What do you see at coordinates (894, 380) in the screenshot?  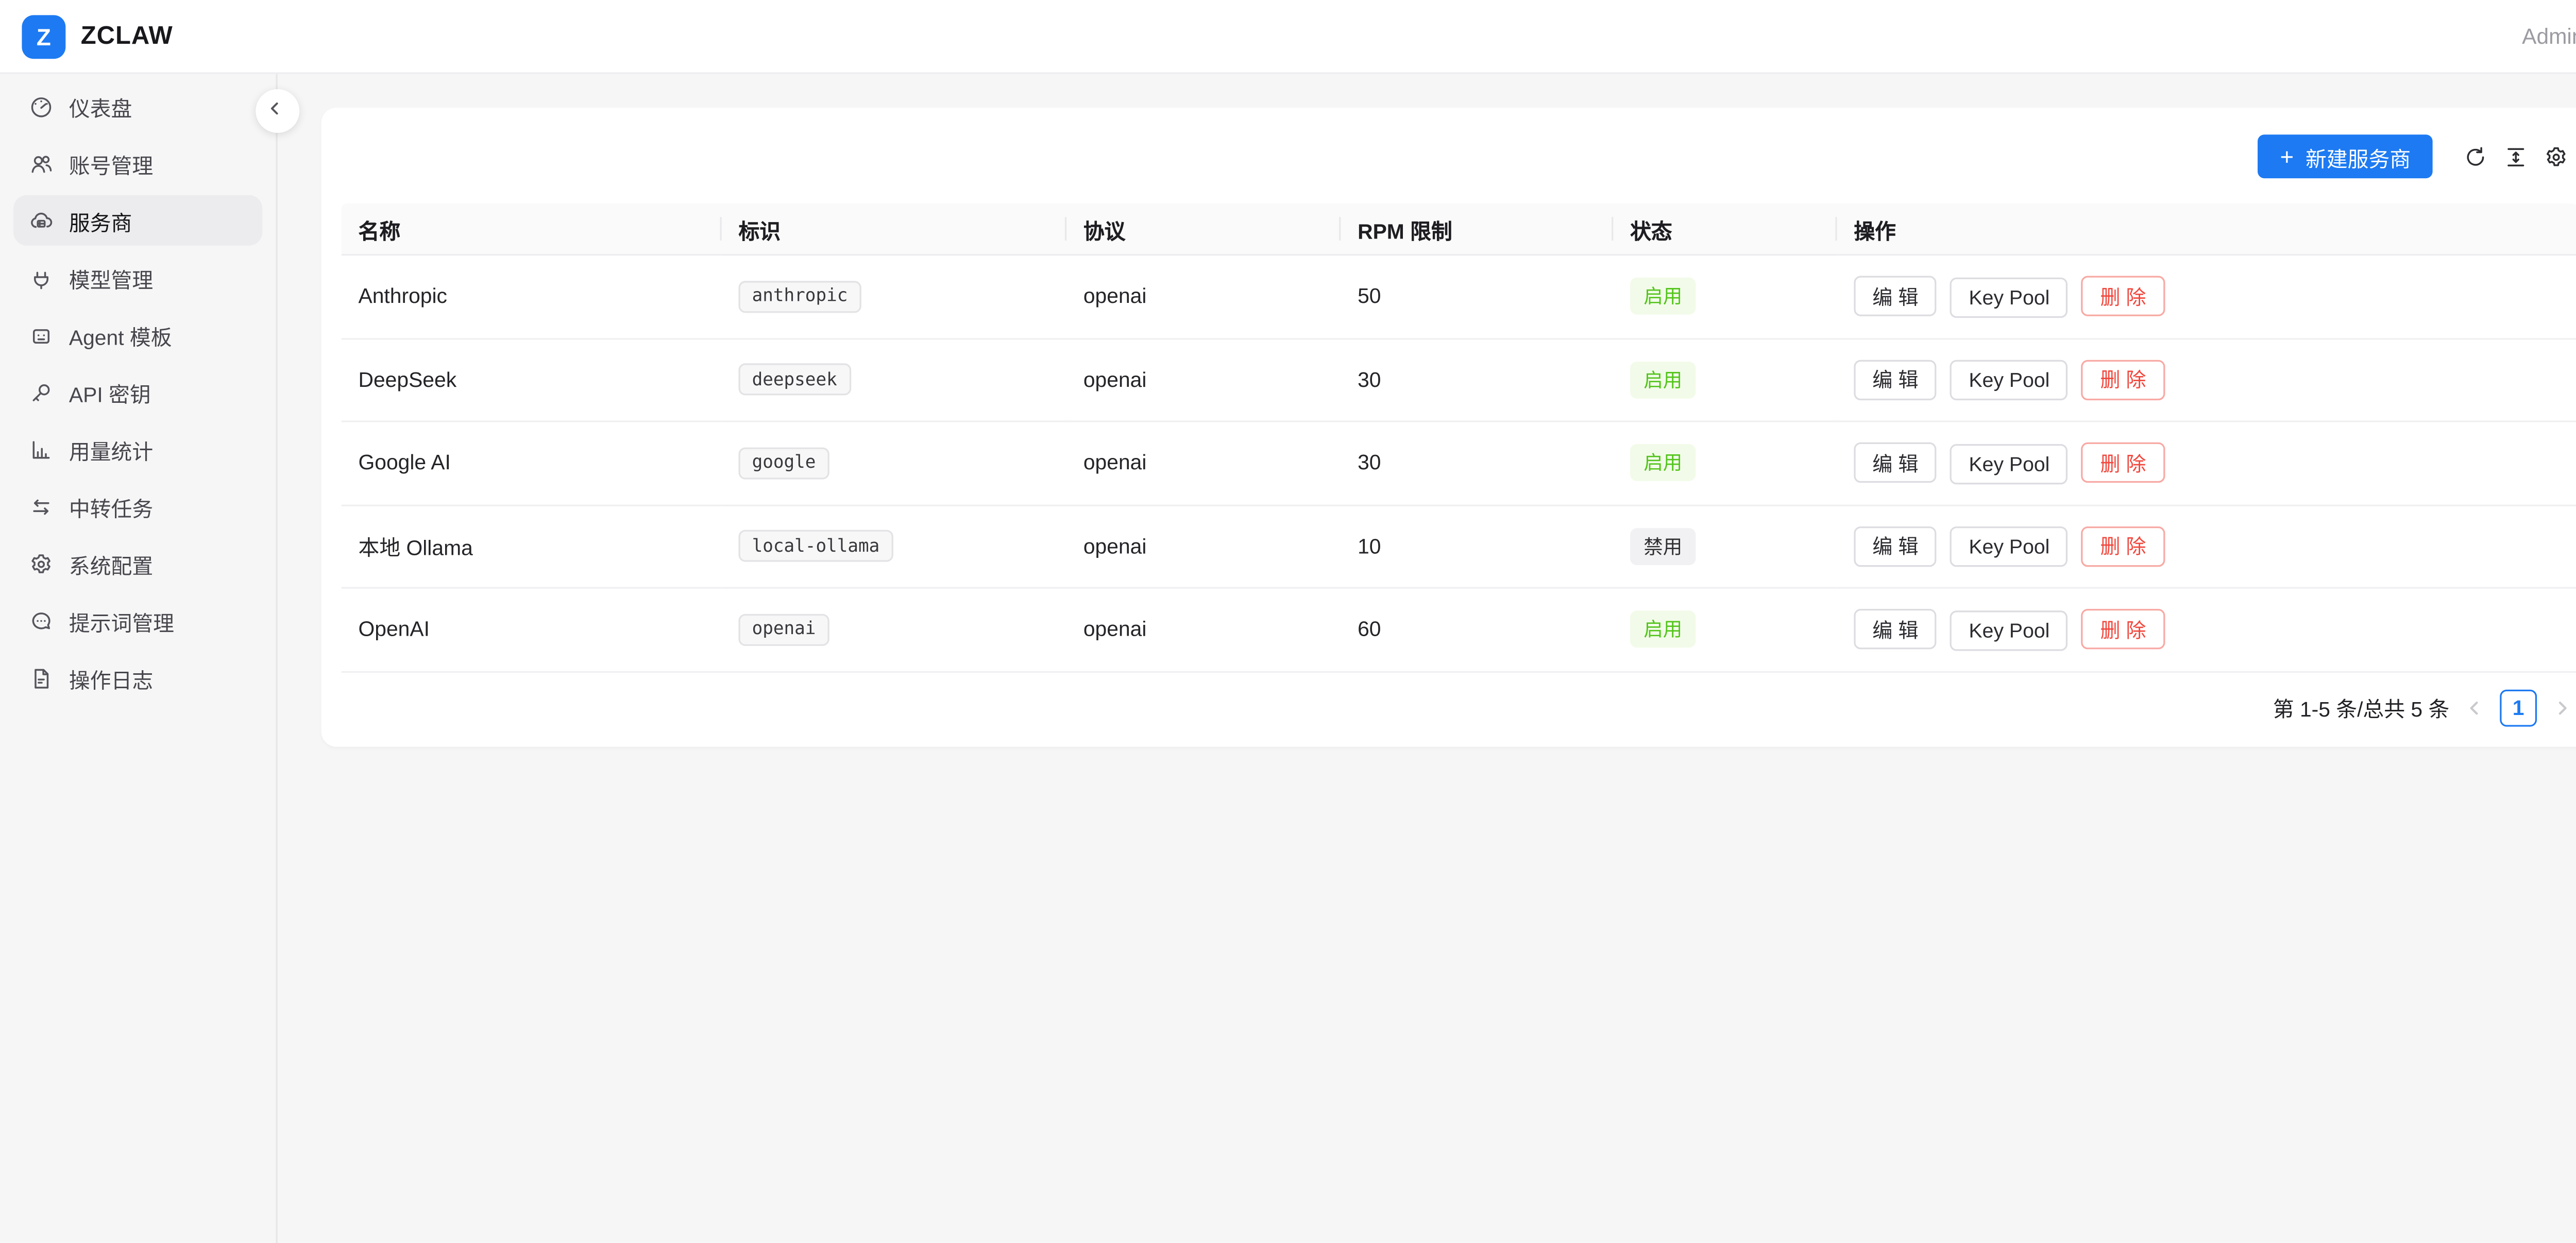 I see `slug-cell: deepseek` at bounding box center [894, 380].